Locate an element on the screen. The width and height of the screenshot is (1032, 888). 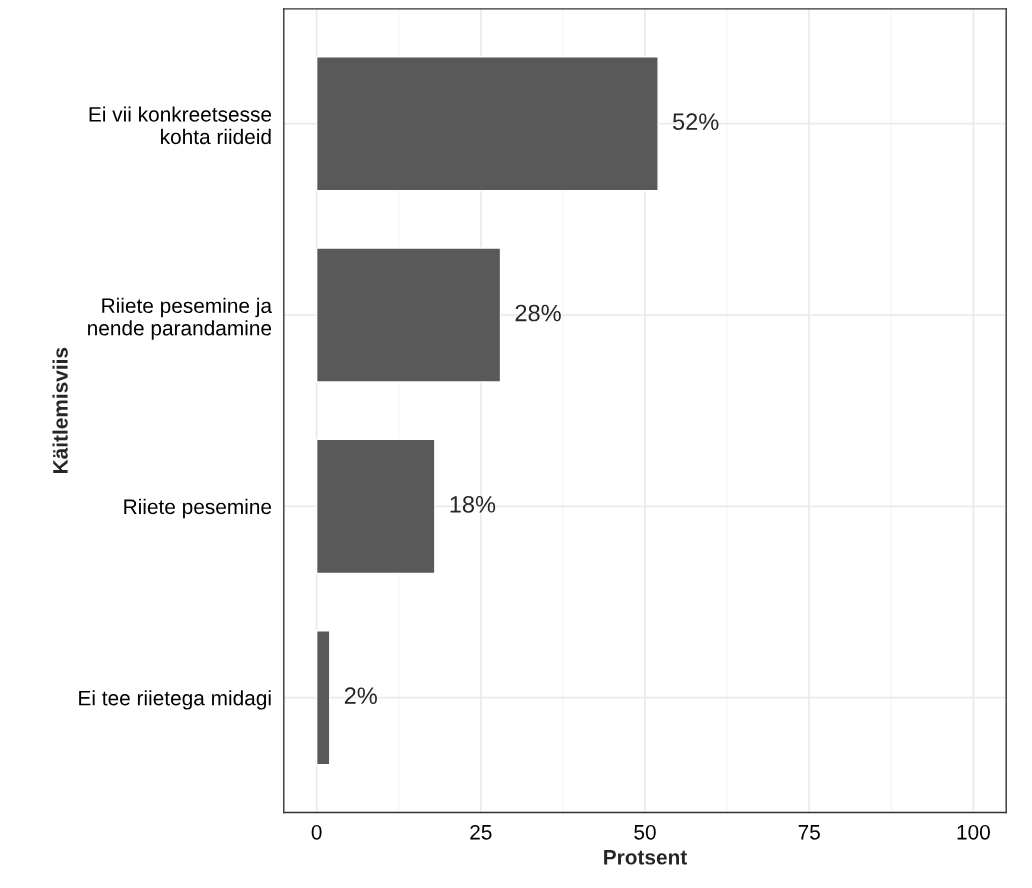
x-tick-label: 0 is located at coordinates (316, 832).